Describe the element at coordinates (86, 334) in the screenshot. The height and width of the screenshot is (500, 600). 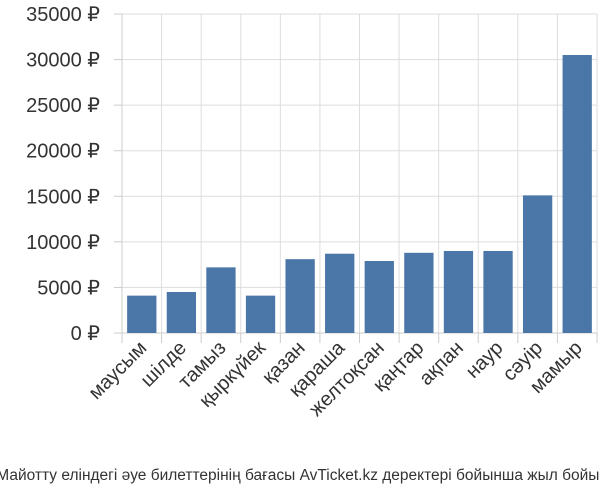
I see `y-tick-label: 0 ₽` at that location.